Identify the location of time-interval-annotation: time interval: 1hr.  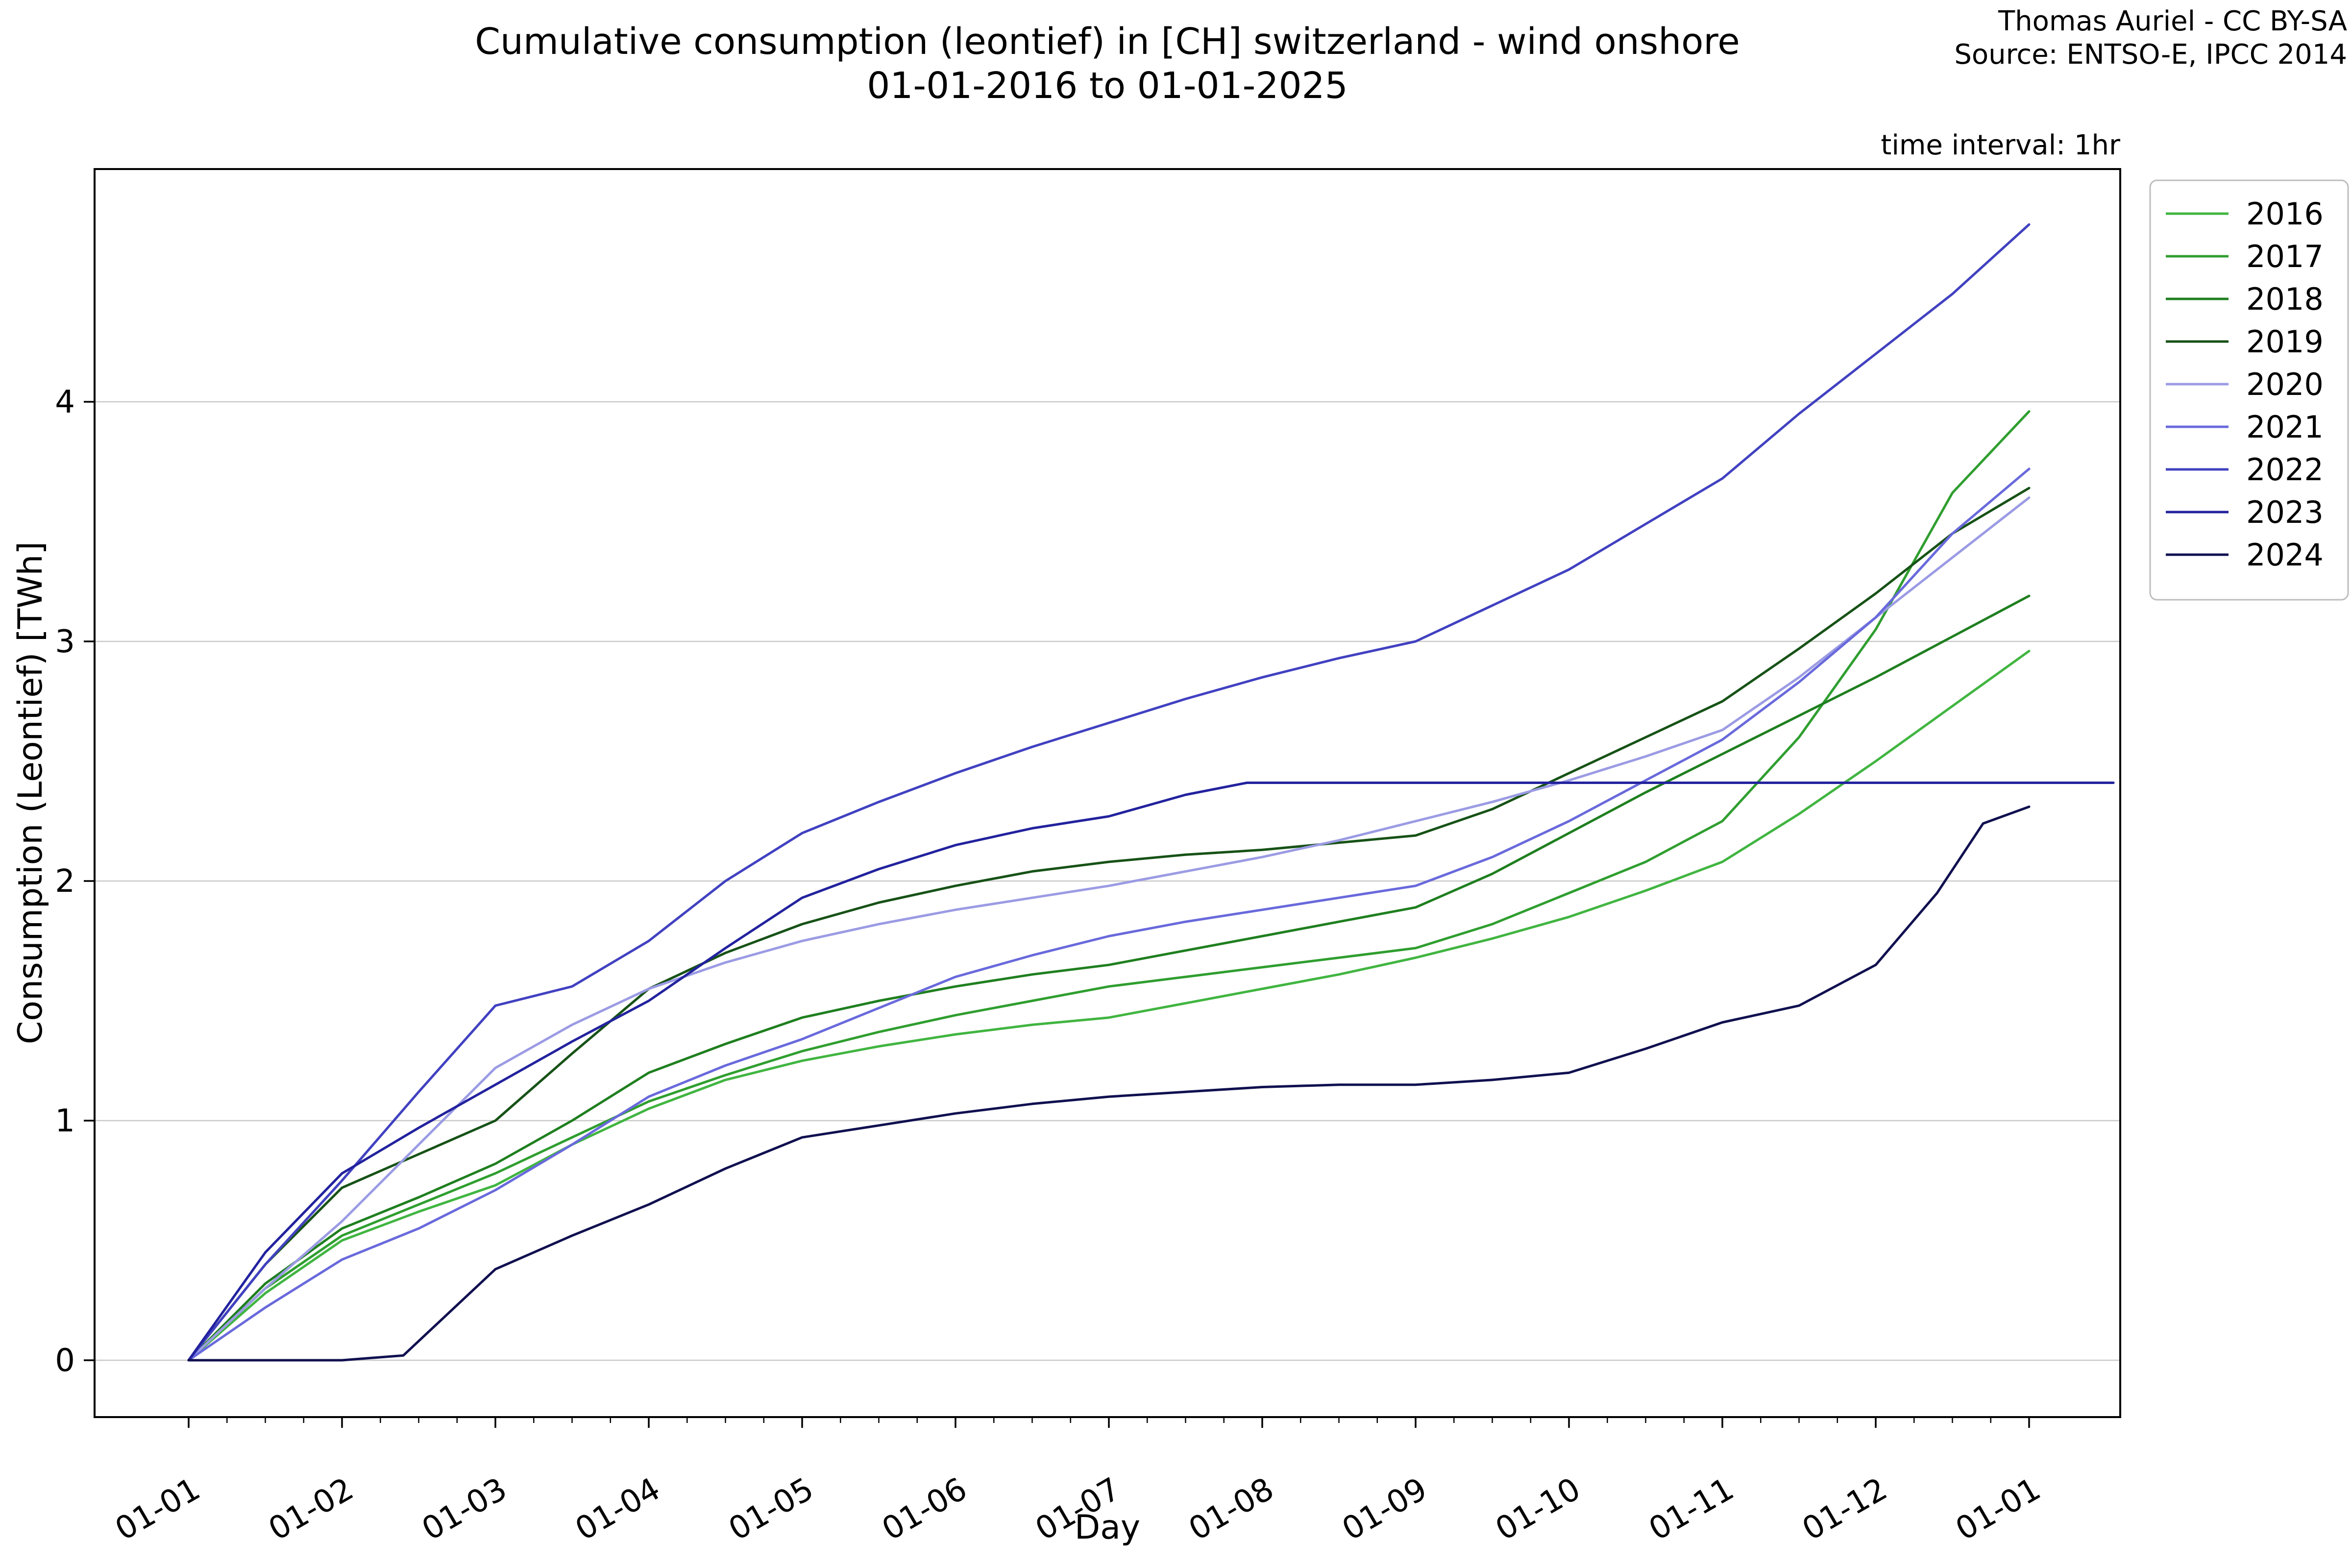
(2001, 145).